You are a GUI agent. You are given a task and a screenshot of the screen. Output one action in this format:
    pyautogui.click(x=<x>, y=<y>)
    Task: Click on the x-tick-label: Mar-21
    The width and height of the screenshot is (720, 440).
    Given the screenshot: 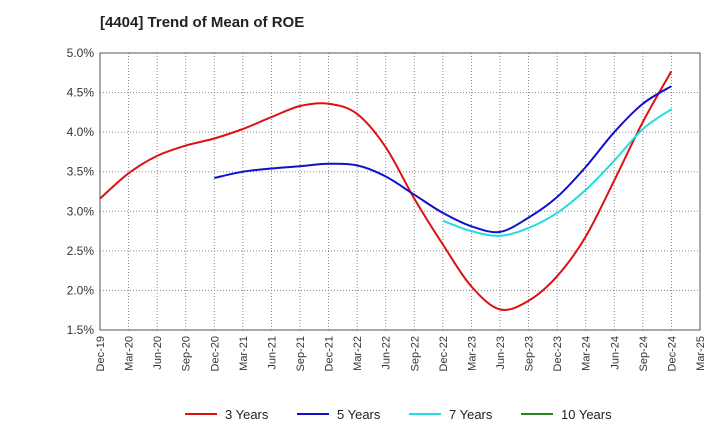 What is the action you would take?
    pyautogui.click(x=244, y=353)
    